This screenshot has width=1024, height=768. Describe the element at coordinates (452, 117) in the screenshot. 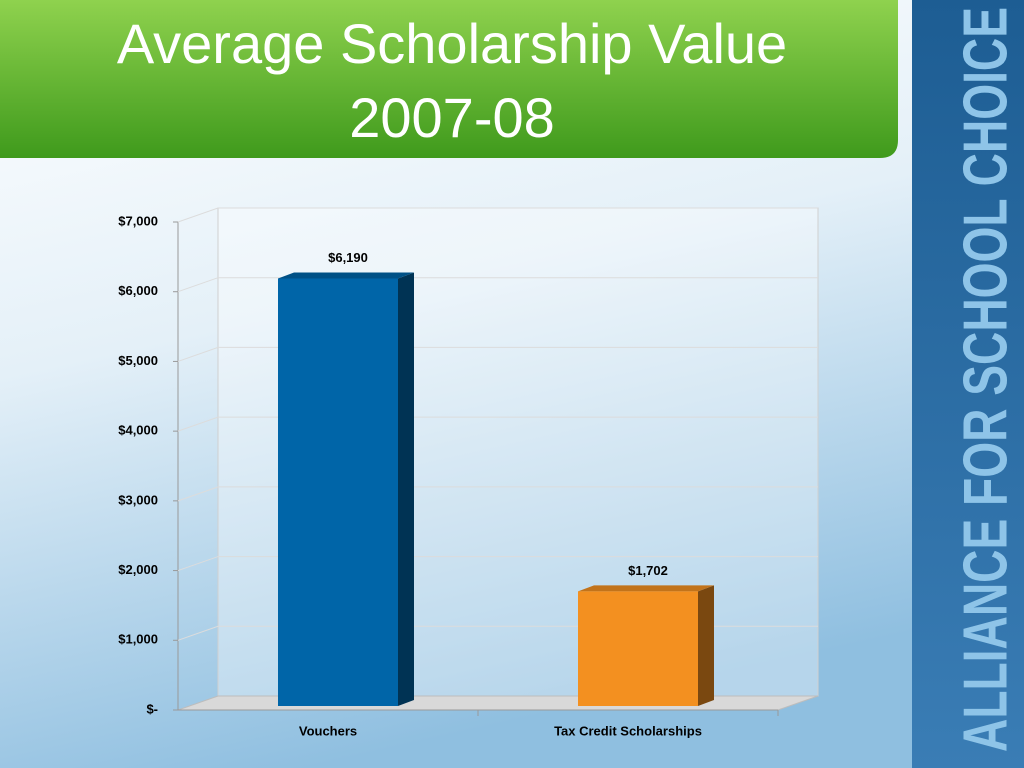

I see `chart-subtitle: 2007-08` at that location.